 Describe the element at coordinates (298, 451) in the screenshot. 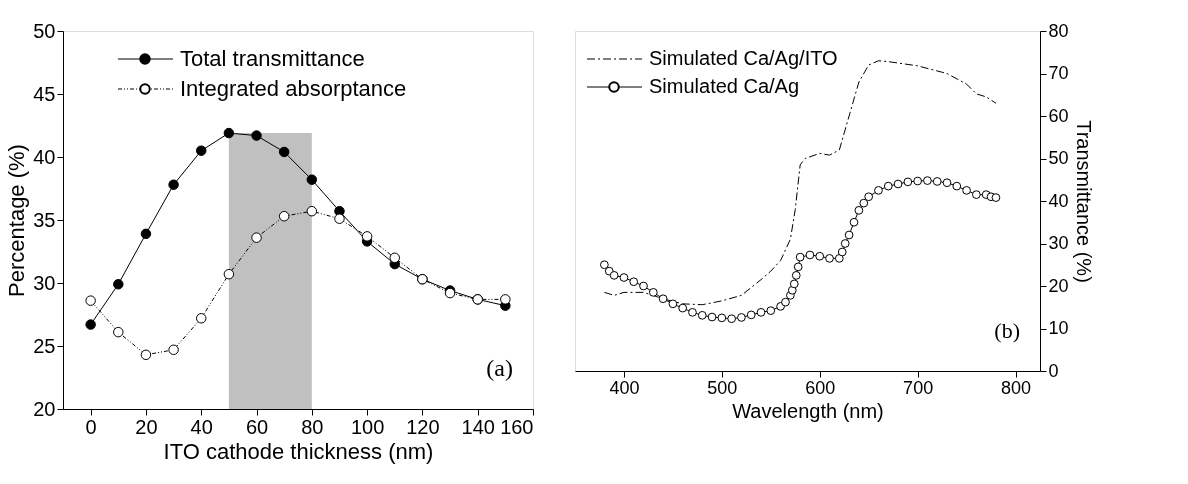

I see `x-axis-title: ITO cathode thickness (nm)` at that location.